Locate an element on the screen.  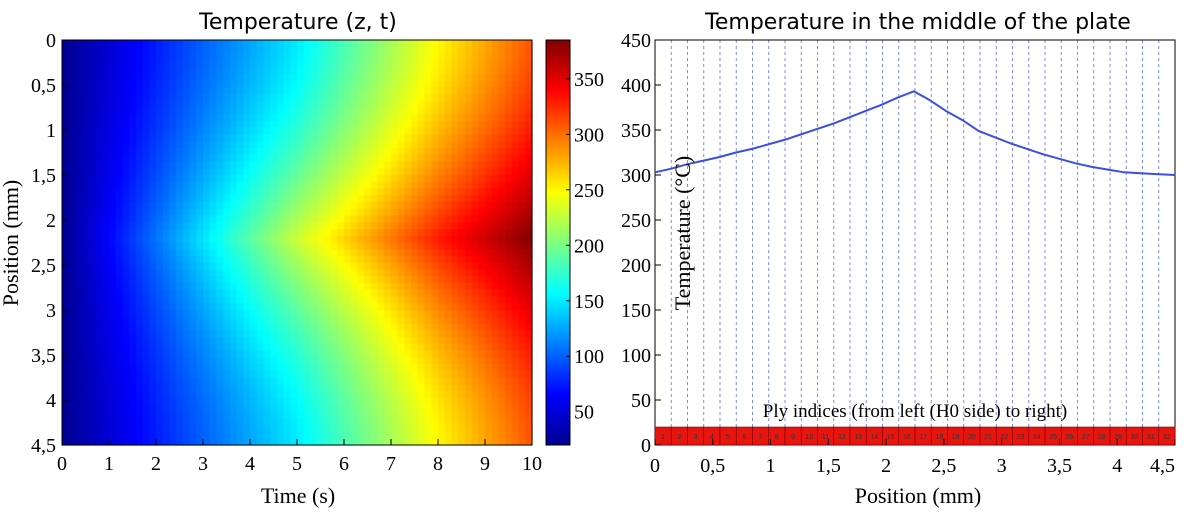
colorbar-tick-label: 250 is located at coordinates (589, 191).